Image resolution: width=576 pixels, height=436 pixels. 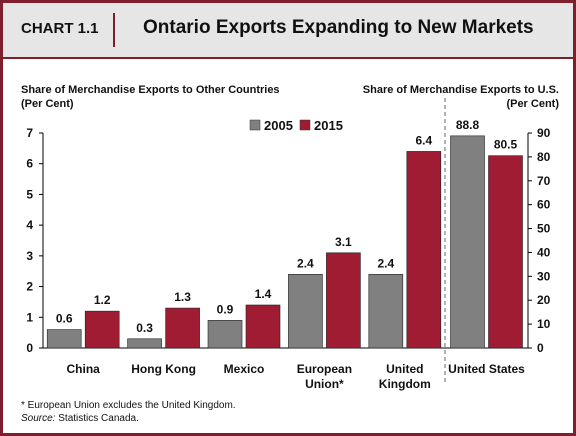 What do you see at coordinates (84, 369) in the screenshot?
I see `category-label: China` at bounding box center [84, 369].